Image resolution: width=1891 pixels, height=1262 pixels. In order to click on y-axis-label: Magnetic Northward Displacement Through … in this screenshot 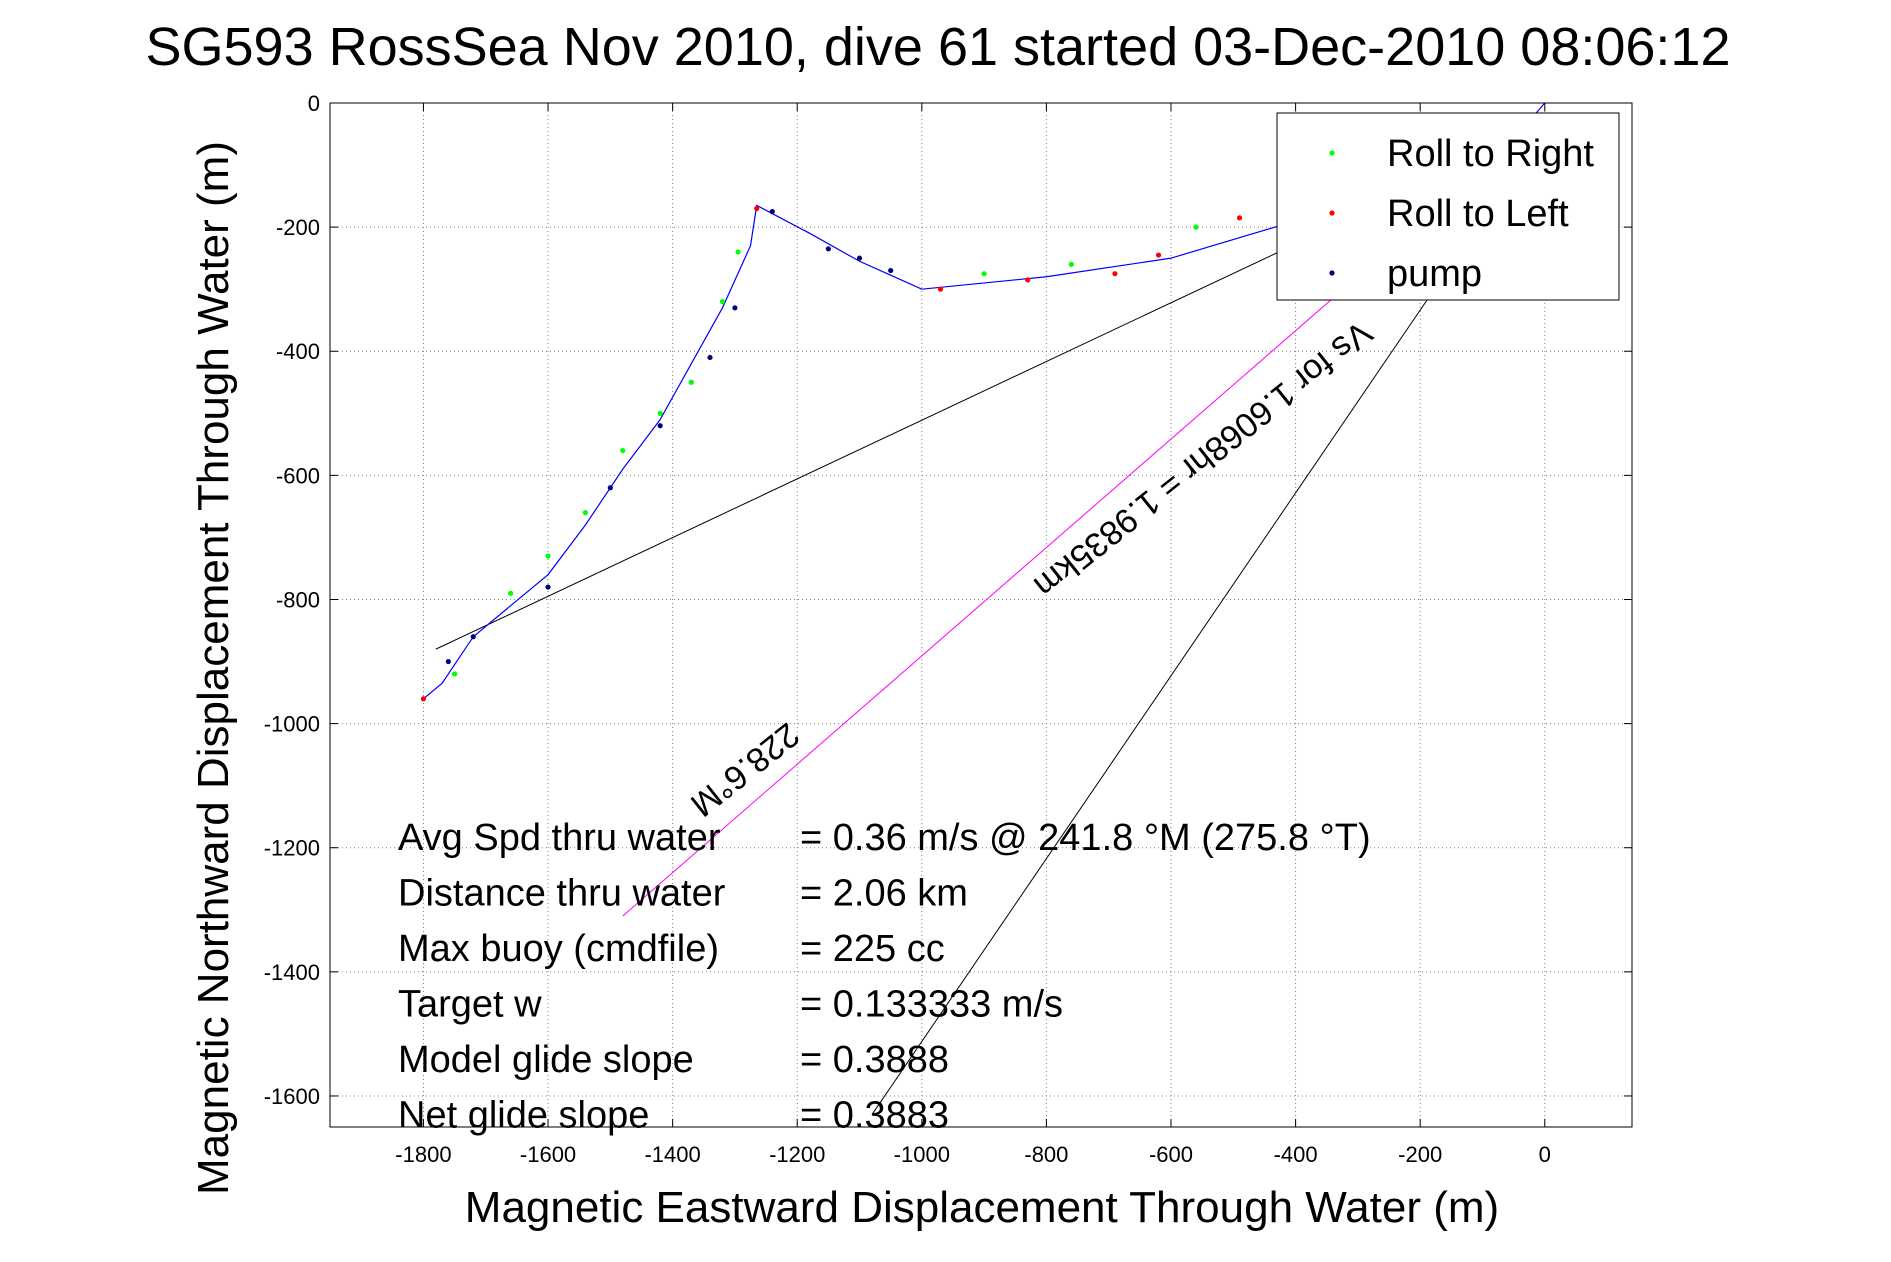, I will do `click(213, 668)`.